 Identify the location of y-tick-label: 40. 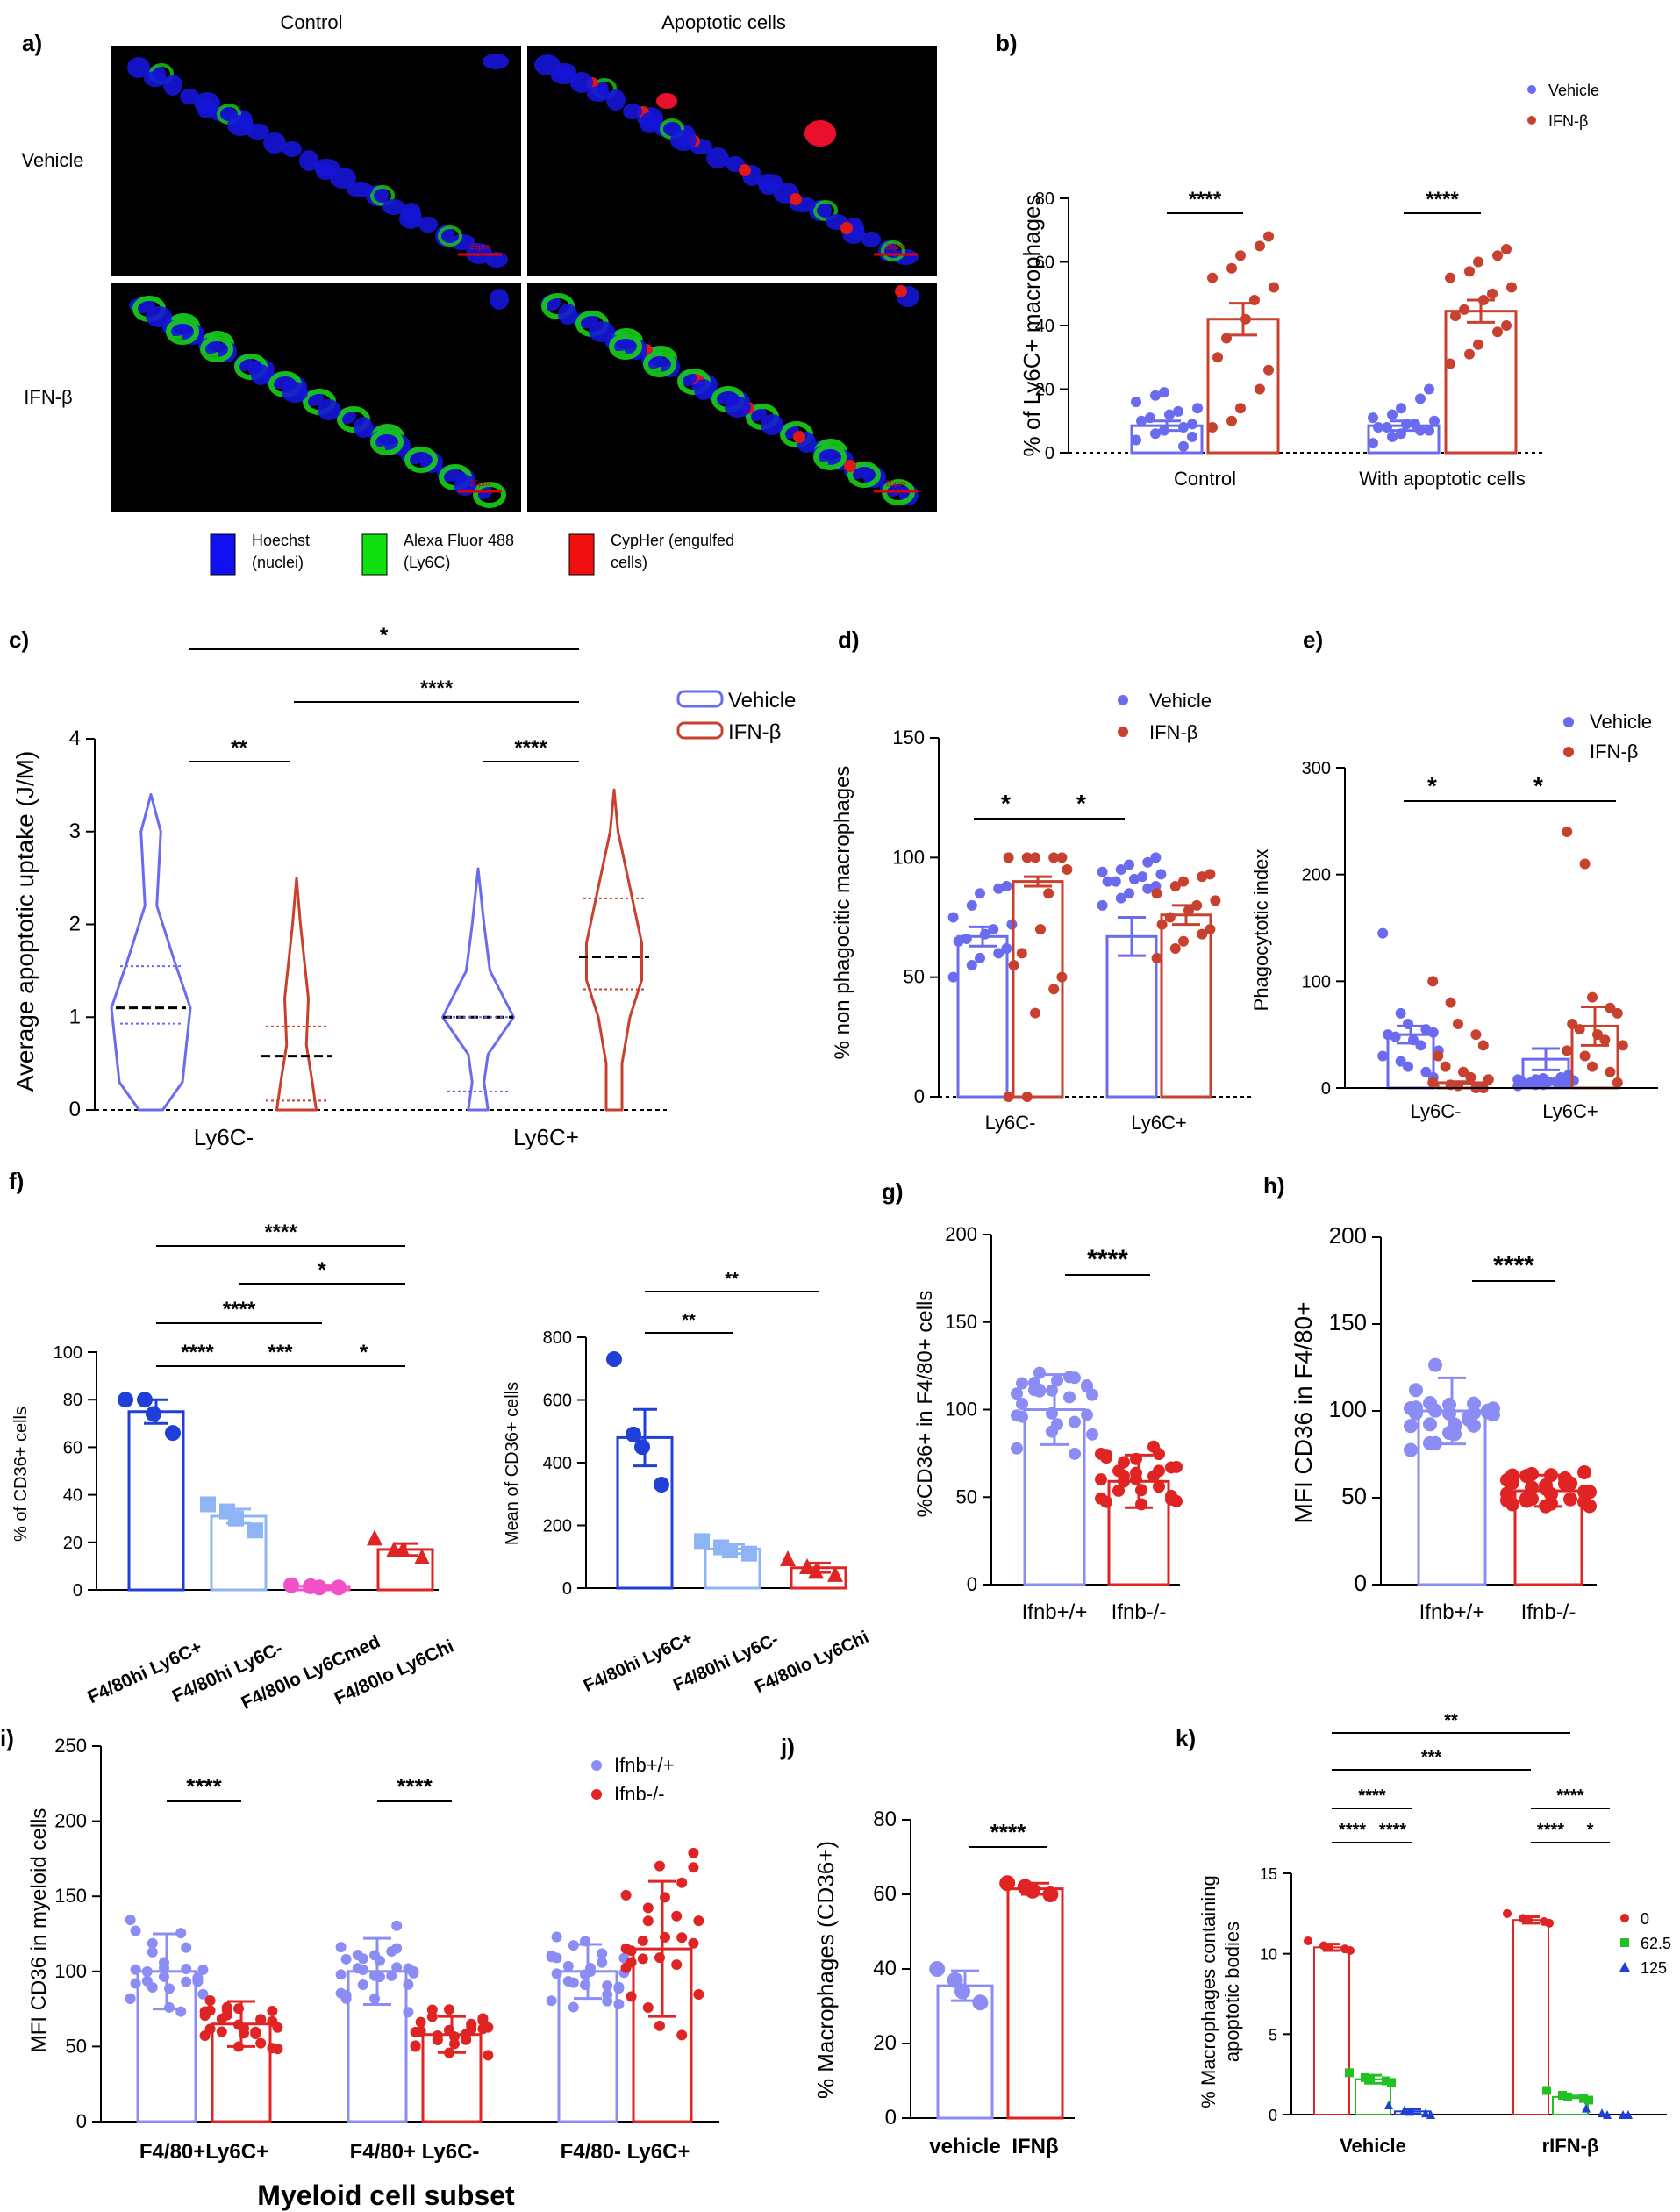
(885, 1968).